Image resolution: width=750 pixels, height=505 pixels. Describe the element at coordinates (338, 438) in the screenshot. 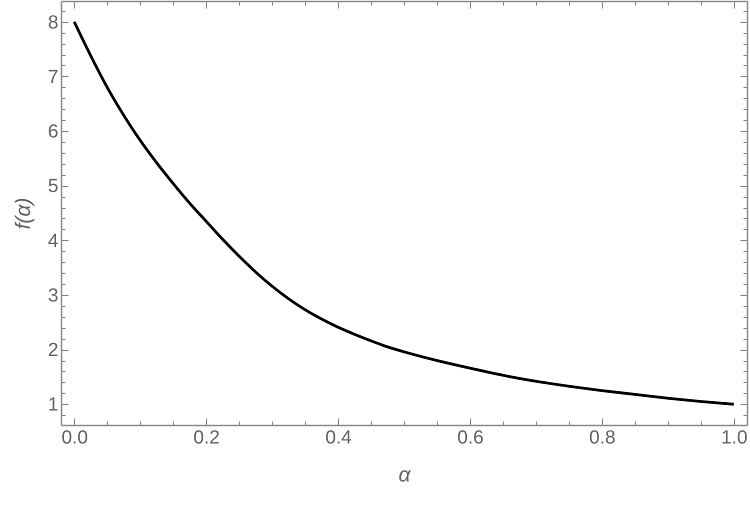

I see `x-tick-label: 0.4` at that location.